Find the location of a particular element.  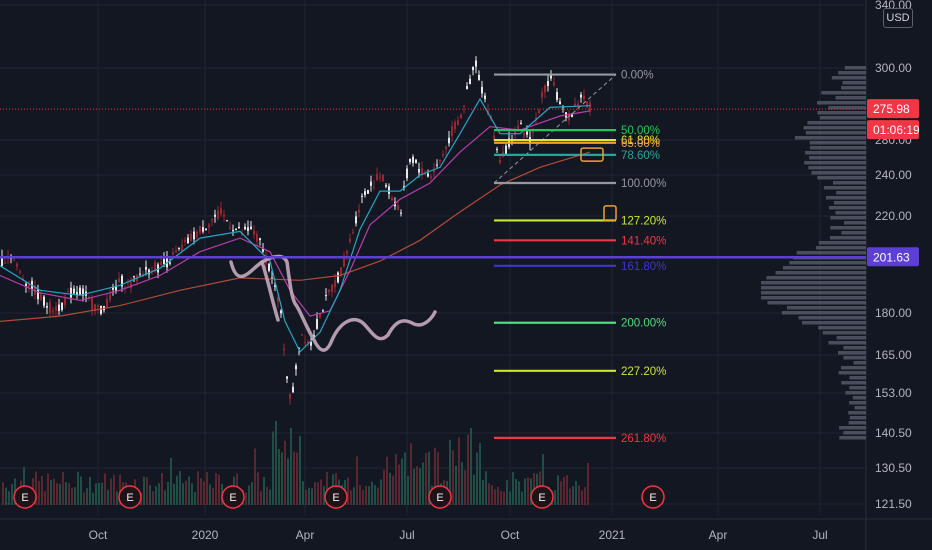

fib-level-label: 0.00% is located at coordinates (637, 76).